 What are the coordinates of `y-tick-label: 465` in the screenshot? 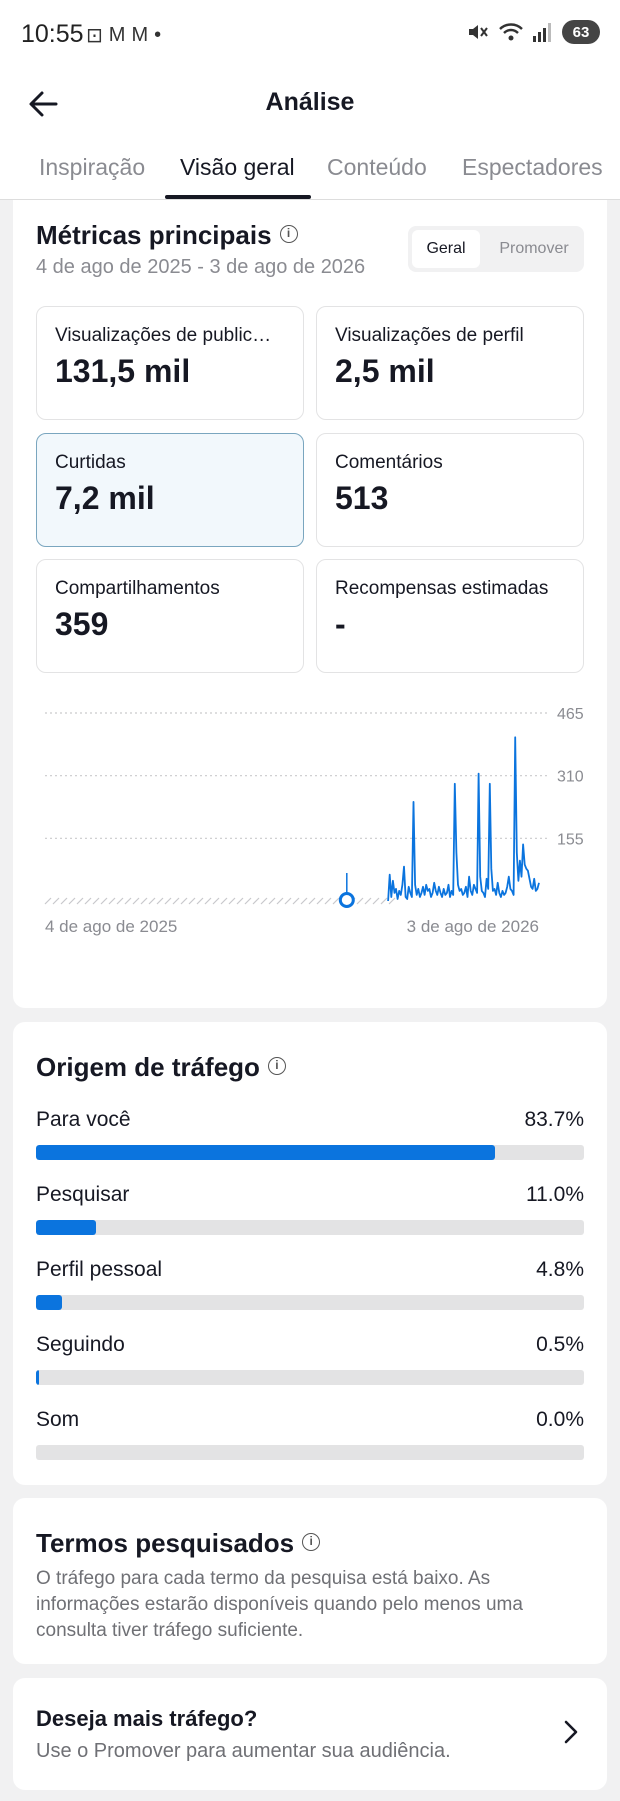 It's located at (570, 714).